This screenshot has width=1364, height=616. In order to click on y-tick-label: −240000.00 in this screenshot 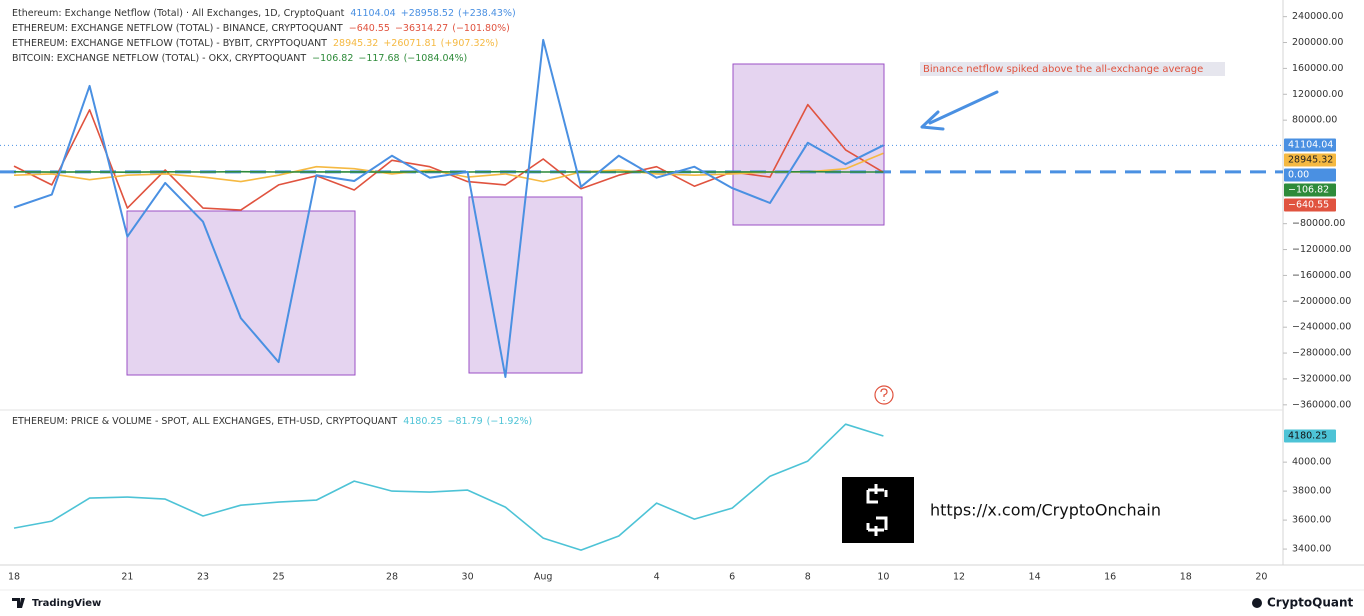, I will do `click(1321, 327)`.